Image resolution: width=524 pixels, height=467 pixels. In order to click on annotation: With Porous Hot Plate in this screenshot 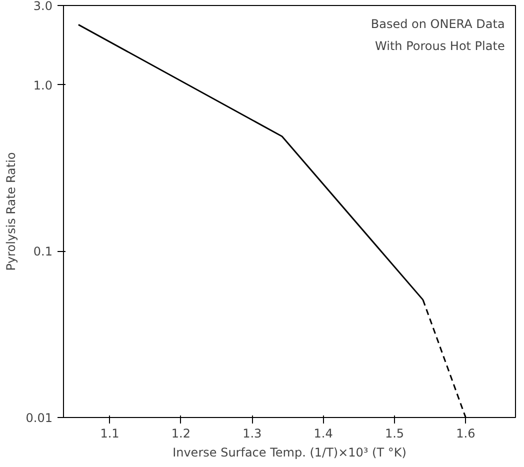, I will do `click(440, 45)`.